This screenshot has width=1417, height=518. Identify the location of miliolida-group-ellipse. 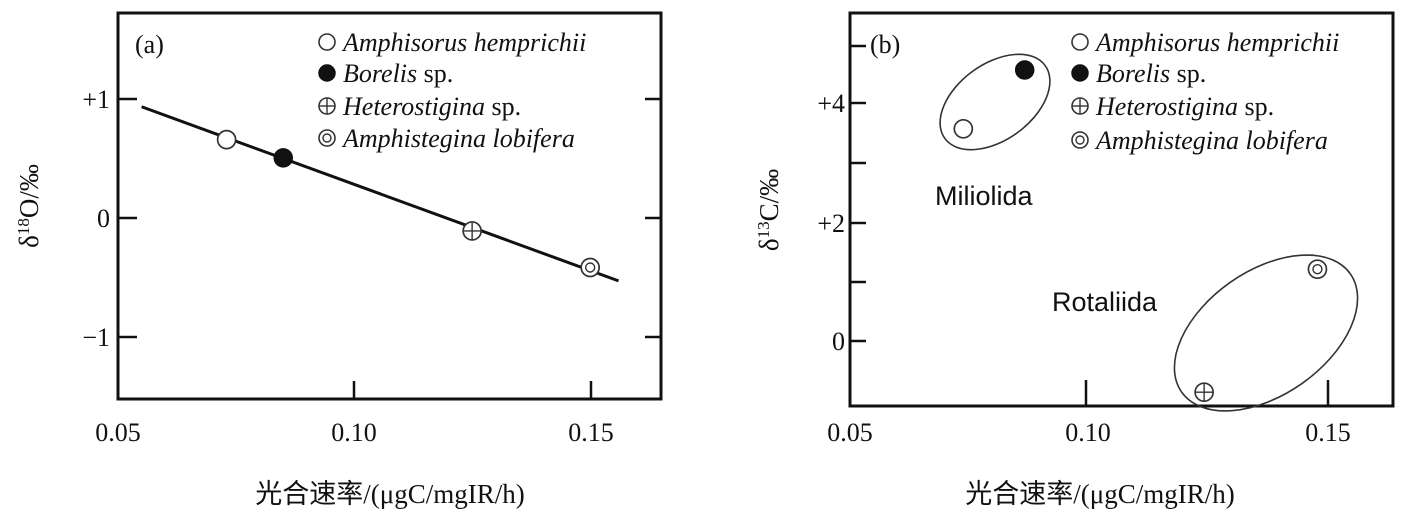
(995, 102).